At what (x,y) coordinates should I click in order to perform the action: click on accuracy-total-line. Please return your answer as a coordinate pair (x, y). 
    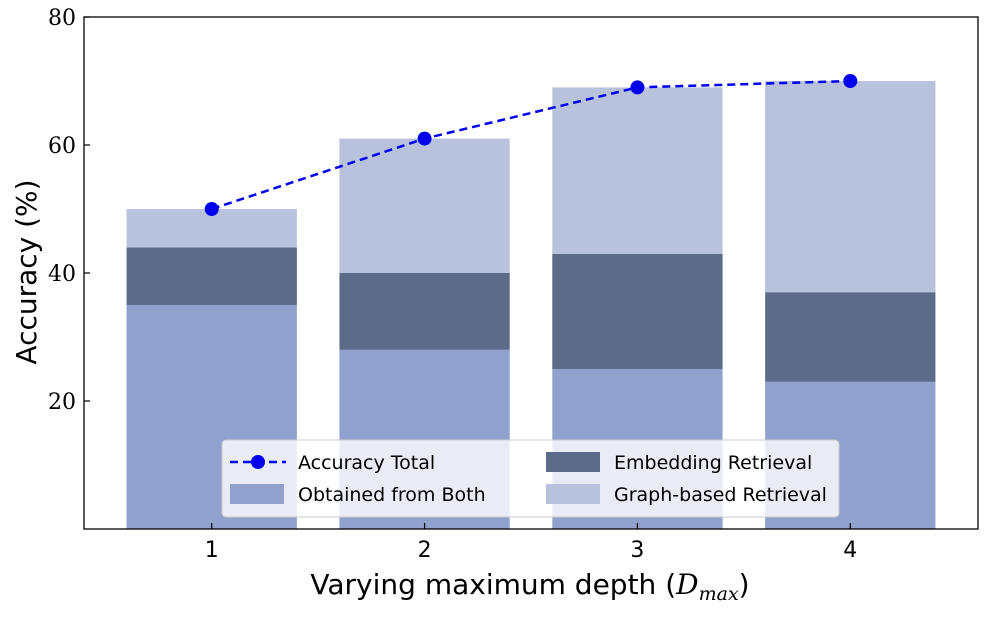
    Looking at the image, I should click on (531, 145).